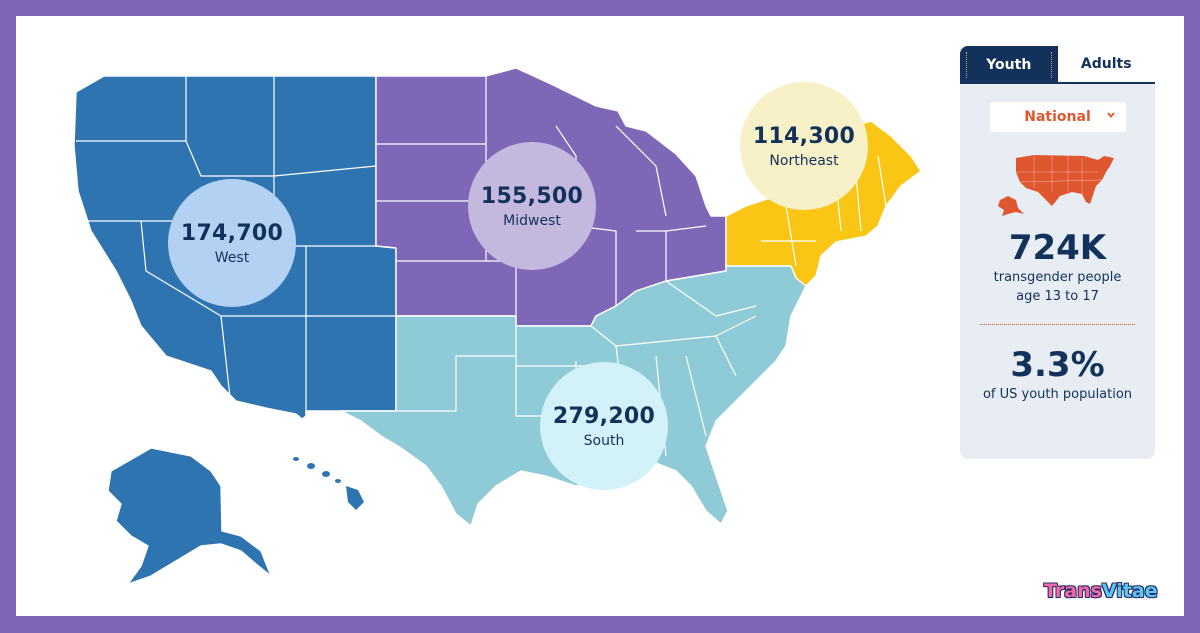 This screenshot has height=633, width=1200. Describe the element at coordinates (1057, 365) in the screenshot. I see `youth-percent: 3.3%` at that location.